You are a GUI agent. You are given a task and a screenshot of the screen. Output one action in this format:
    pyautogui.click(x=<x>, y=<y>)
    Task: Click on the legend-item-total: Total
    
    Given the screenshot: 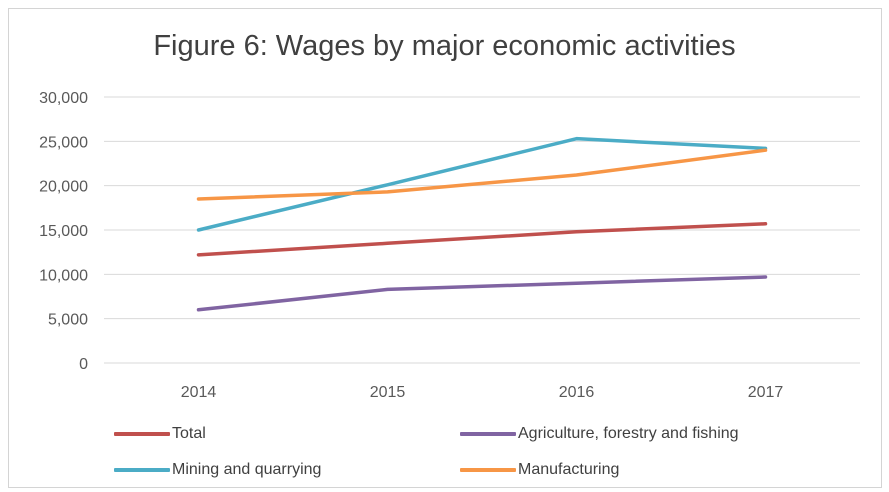 What is the action you would take?
    pyautogui.click(x=160, y=434)
    